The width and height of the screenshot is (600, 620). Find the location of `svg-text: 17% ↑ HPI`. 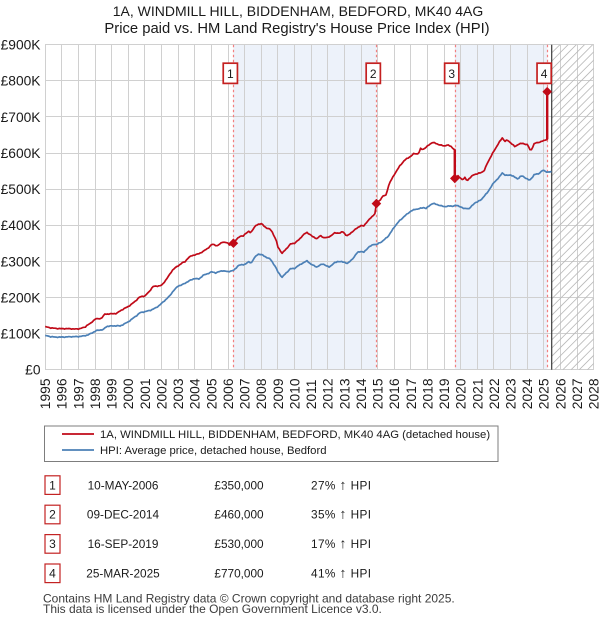

svg-text: 17% ↑ HPI is located at coordinates (341, 543).